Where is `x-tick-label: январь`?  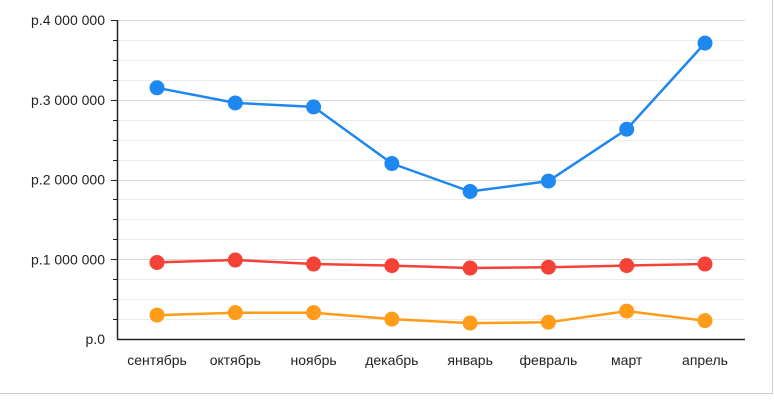
x-tick-label: январь is located at coordinates (469, 360).